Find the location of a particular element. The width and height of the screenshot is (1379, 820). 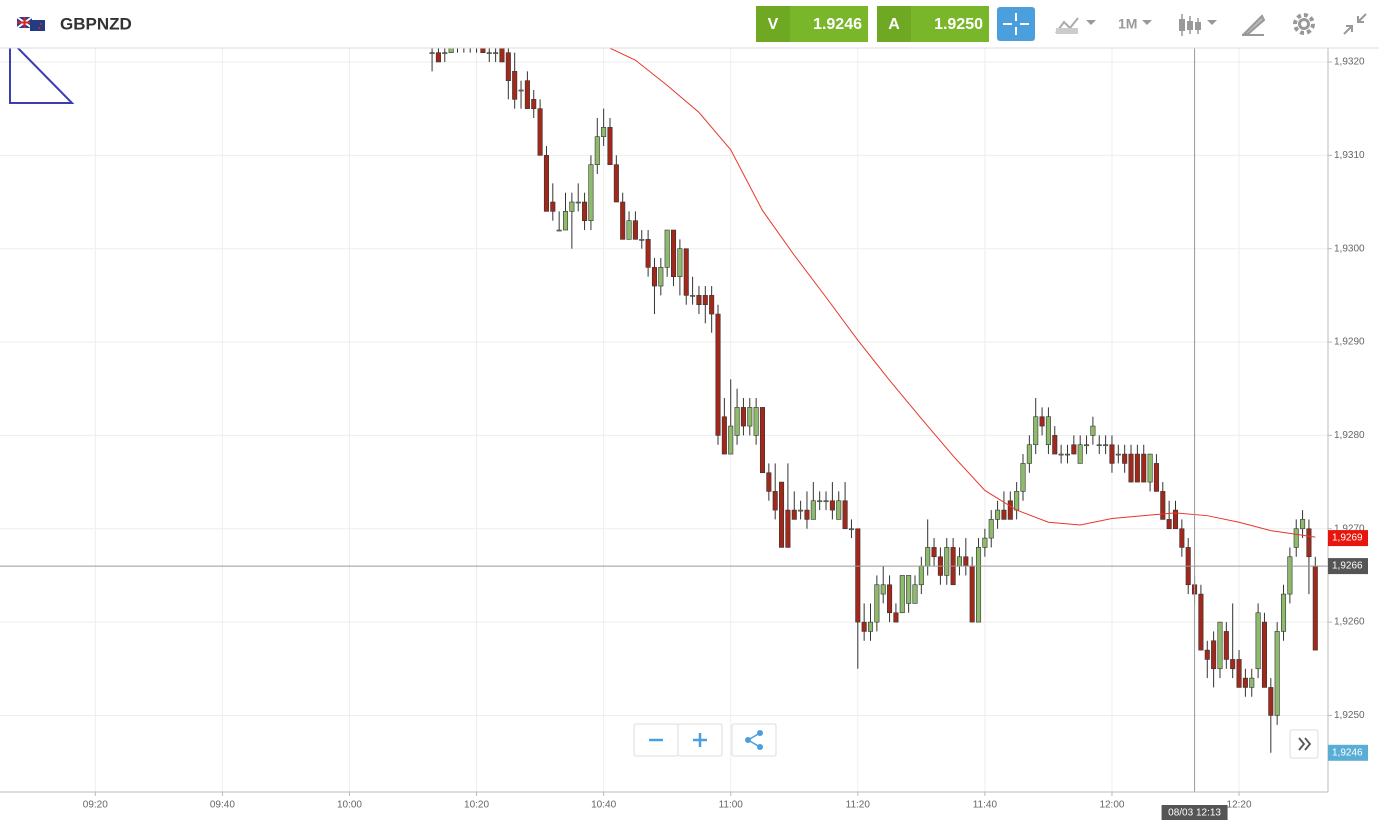

x-tick-label: 10:20 is located at coordinates (476, 805).